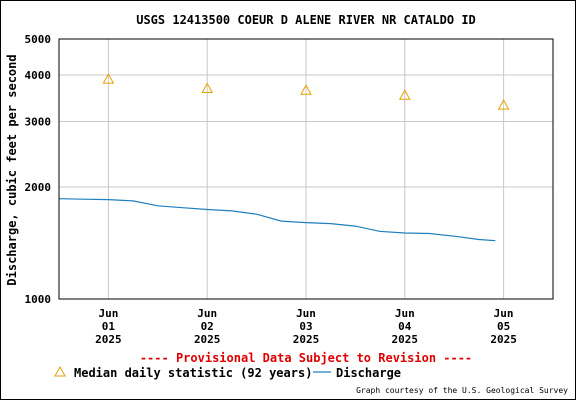 Image resolution: width=576 pixels, height=400 pixels. What do you see at coordinates (60, 371) in the screenshot?
I see `legend-triangle-icon` at bounding box center [60, 371].